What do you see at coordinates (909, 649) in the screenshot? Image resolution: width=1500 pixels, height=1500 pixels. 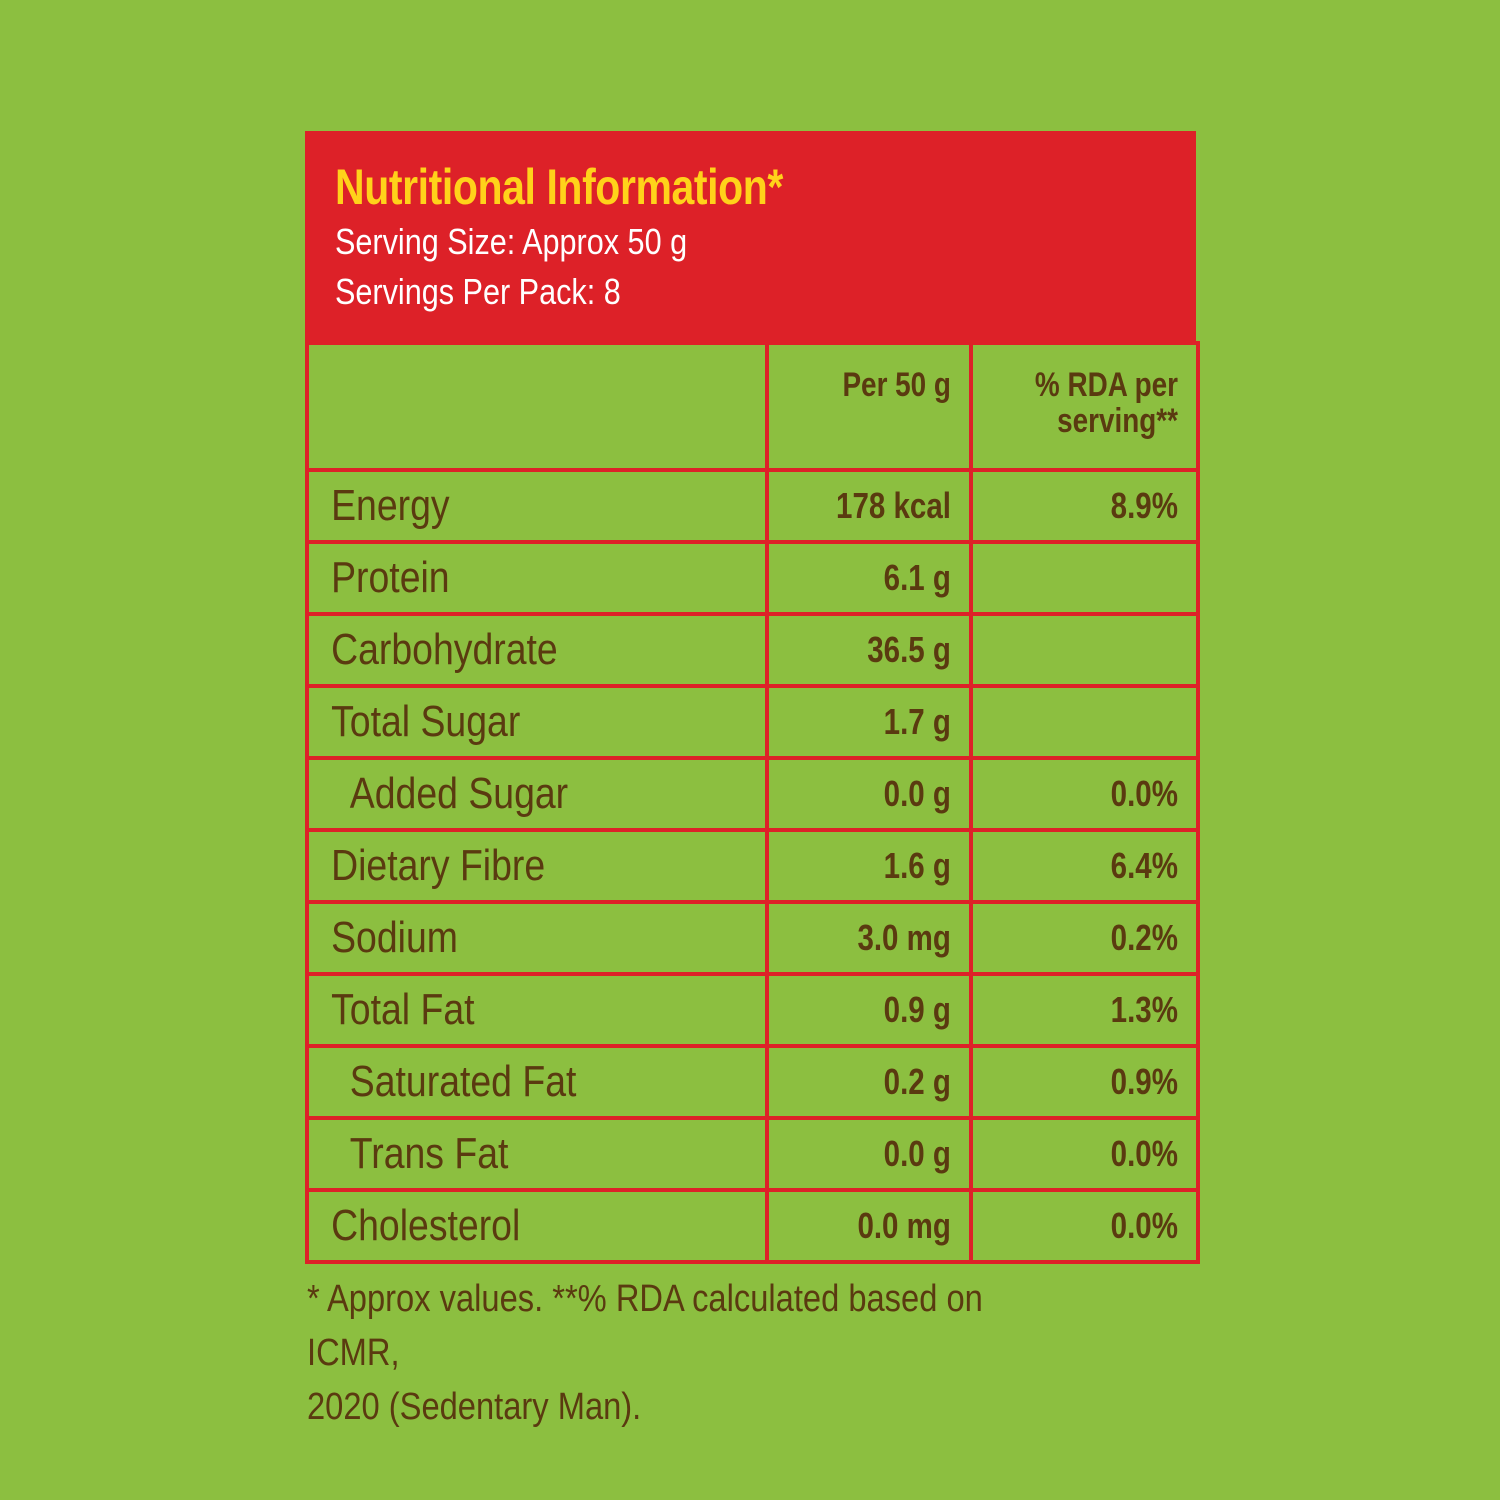 I see `row-per-carbohydrate: 36.5 g` at bounding box center [909, 649].